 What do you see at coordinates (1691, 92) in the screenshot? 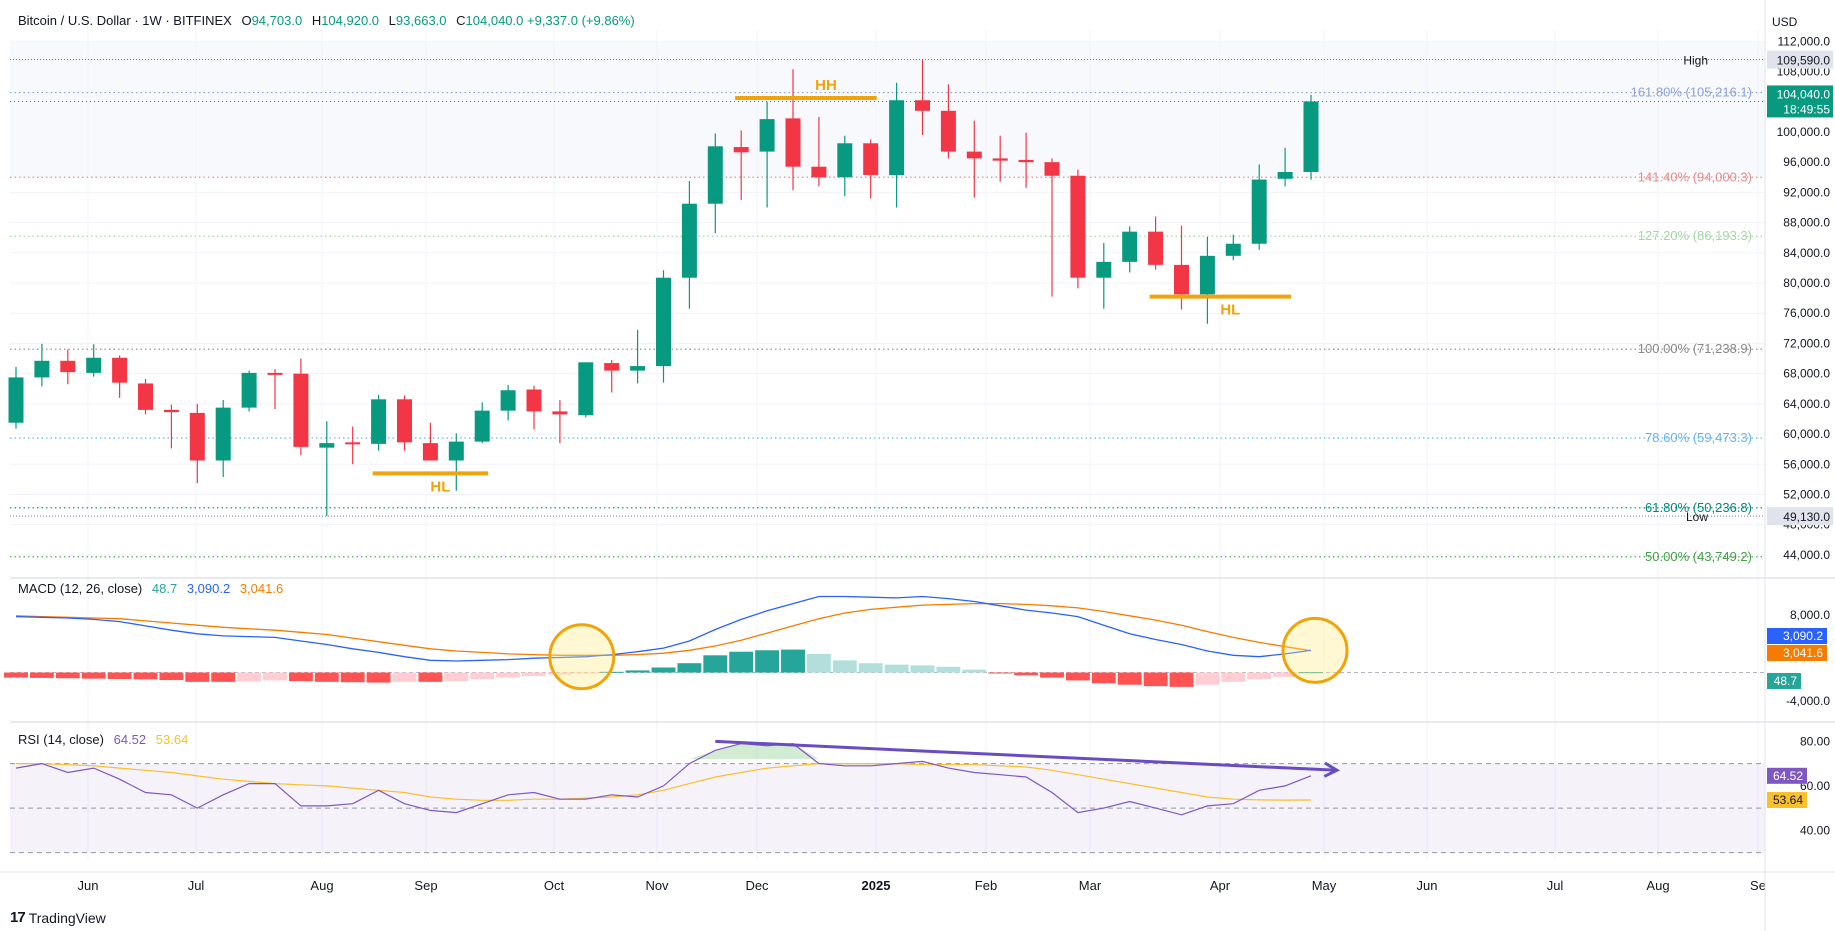
I see `fib-level-label: 161.80% (105,216.1)` at bounding box center [1691, 92].